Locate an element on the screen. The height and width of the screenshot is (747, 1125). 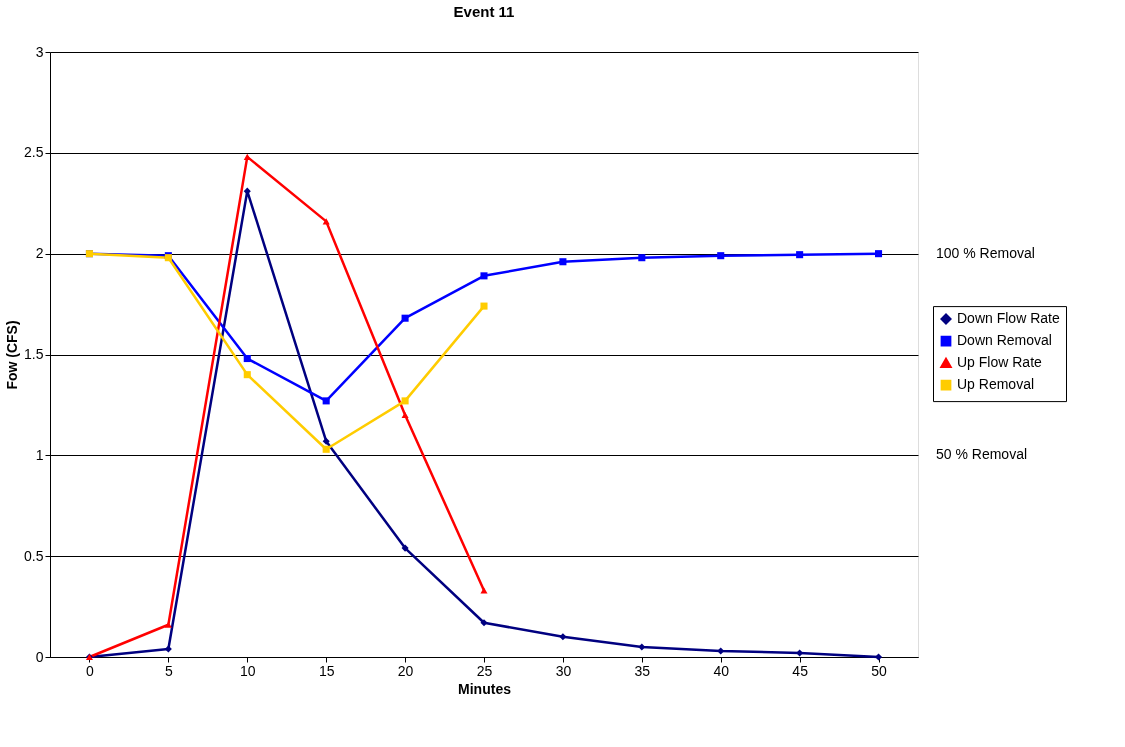
legend-label: Down Removal is located at coordinates (1004, 340).